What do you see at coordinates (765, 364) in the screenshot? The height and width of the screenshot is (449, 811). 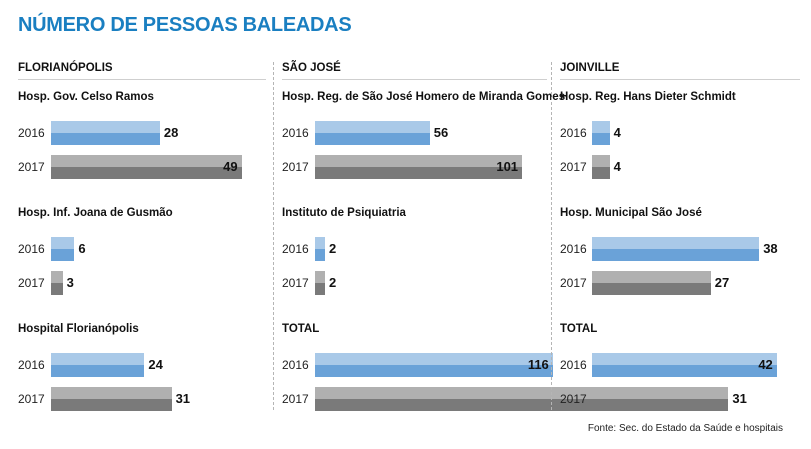 I see `value-label: 42` at bounding box center [765, 364].